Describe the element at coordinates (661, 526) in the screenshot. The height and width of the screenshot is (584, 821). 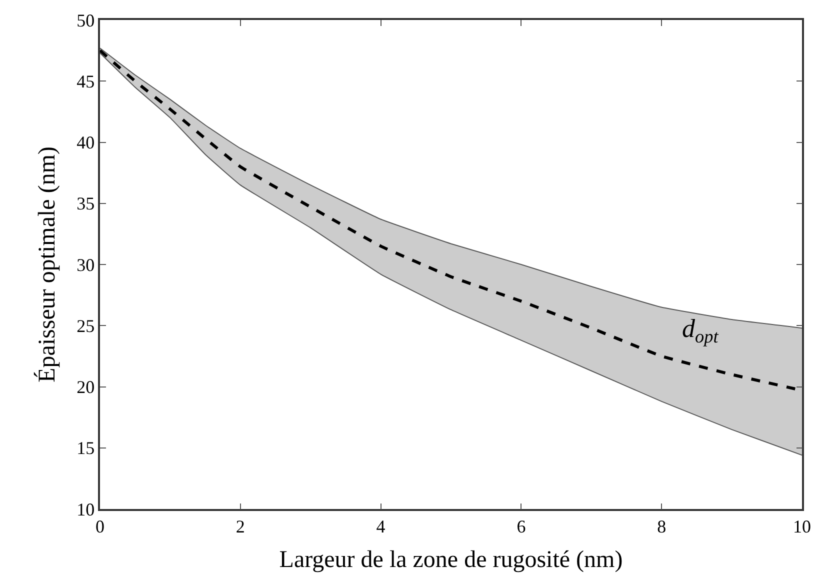
I see `x-tick-label: 8` at that location.